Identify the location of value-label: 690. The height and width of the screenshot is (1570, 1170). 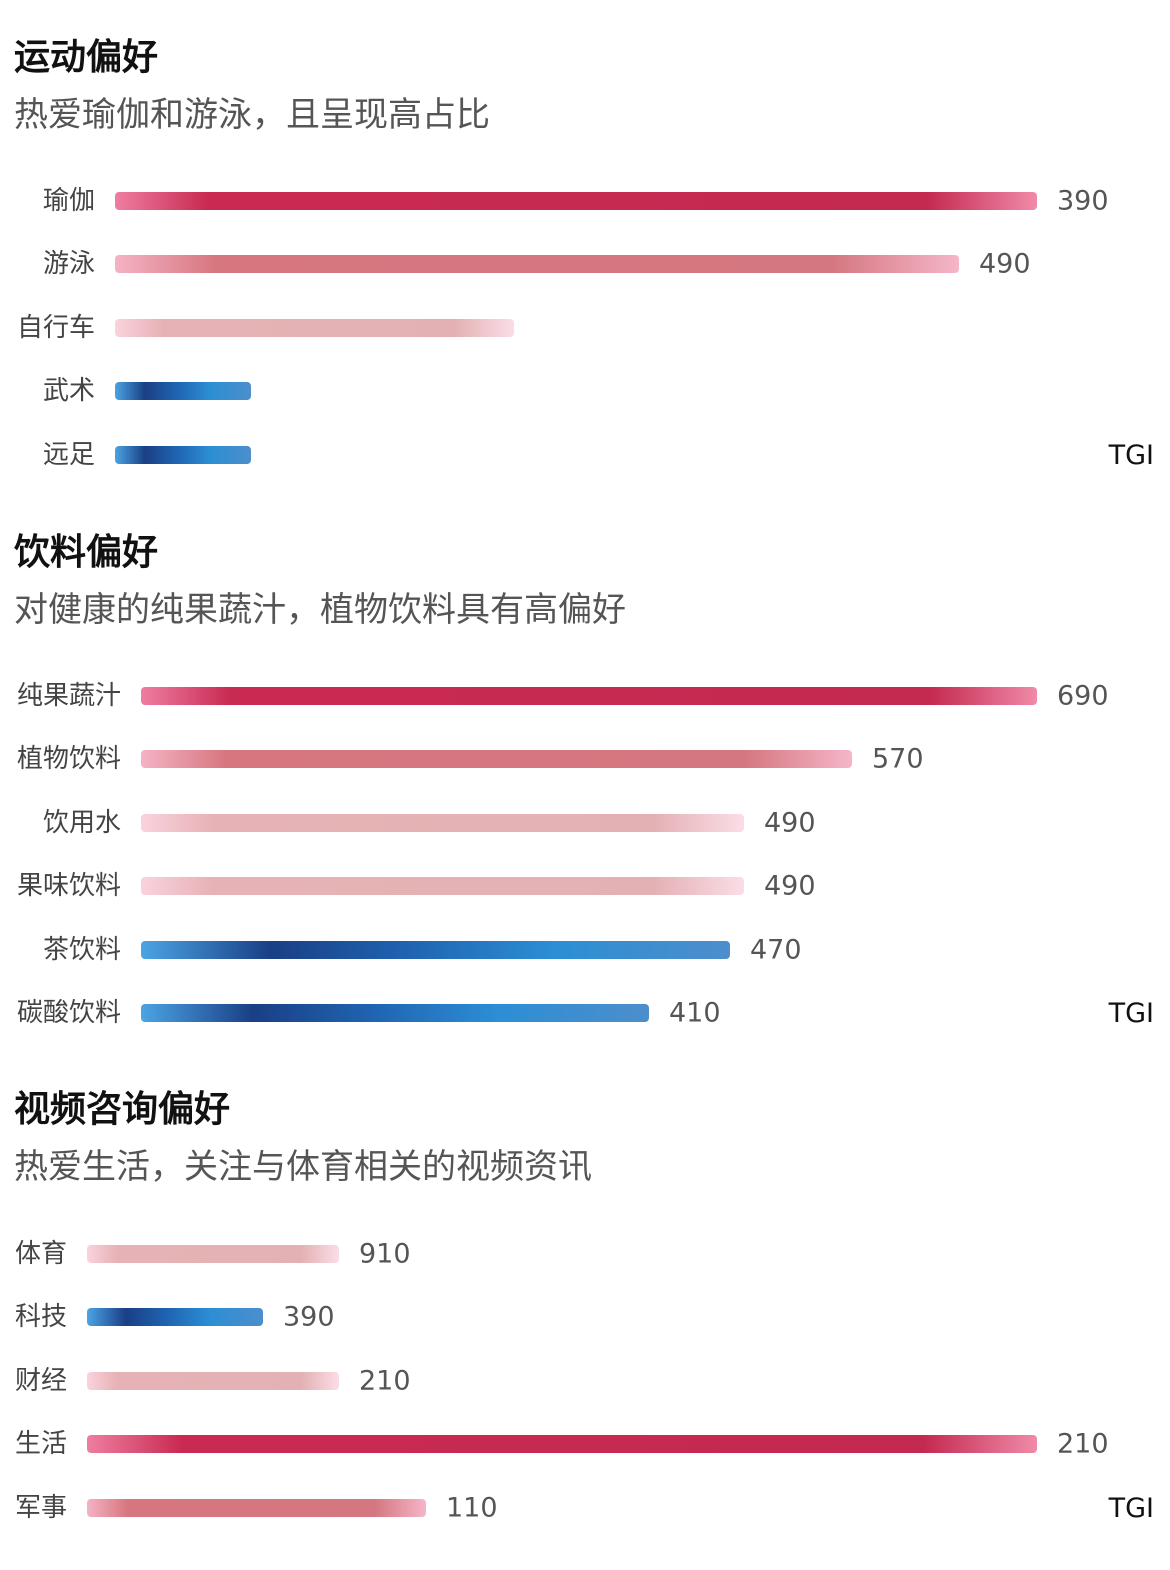
(1083, 696).